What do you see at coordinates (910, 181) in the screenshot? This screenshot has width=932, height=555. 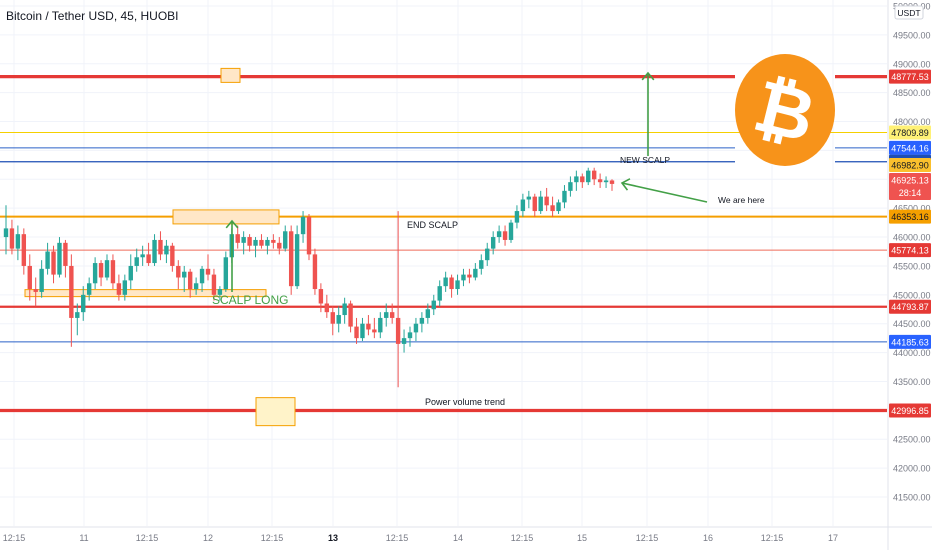 I see `last-price-label: 46925.13` at bounding box center [910, 181].